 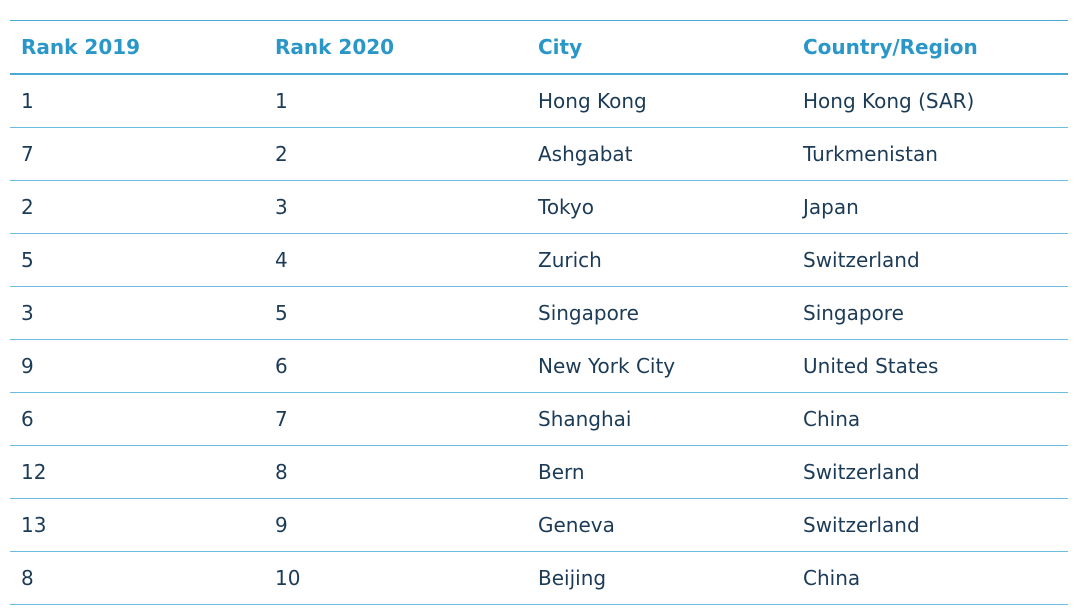 I want to click on table-row: 13 9 Geneva Switzerland, so click(x=539, y=525).